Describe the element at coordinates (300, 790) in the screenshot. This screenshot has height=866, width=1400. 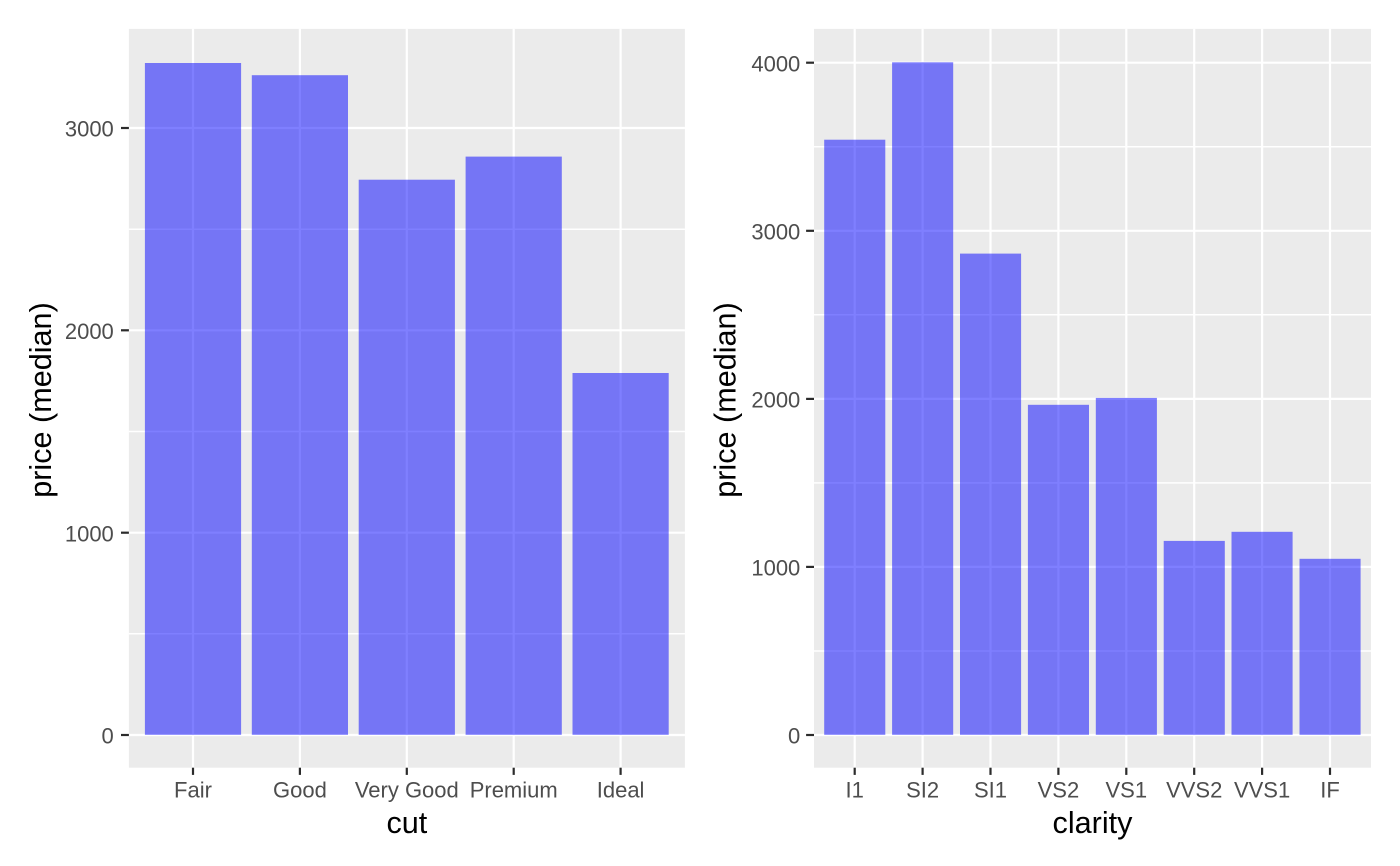
I see `svg-text: Good` at that location.